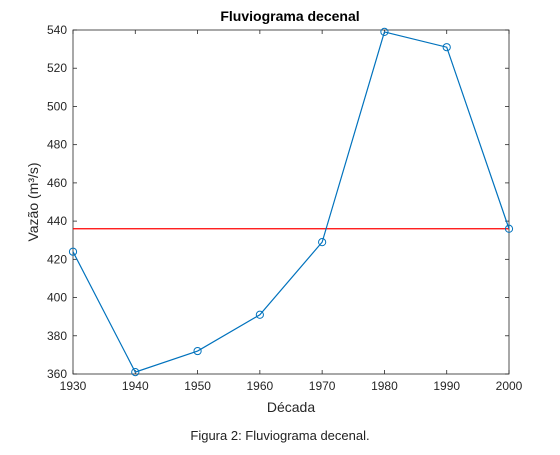  I want to click on x-tick-label: 1940, so click(135, 386).